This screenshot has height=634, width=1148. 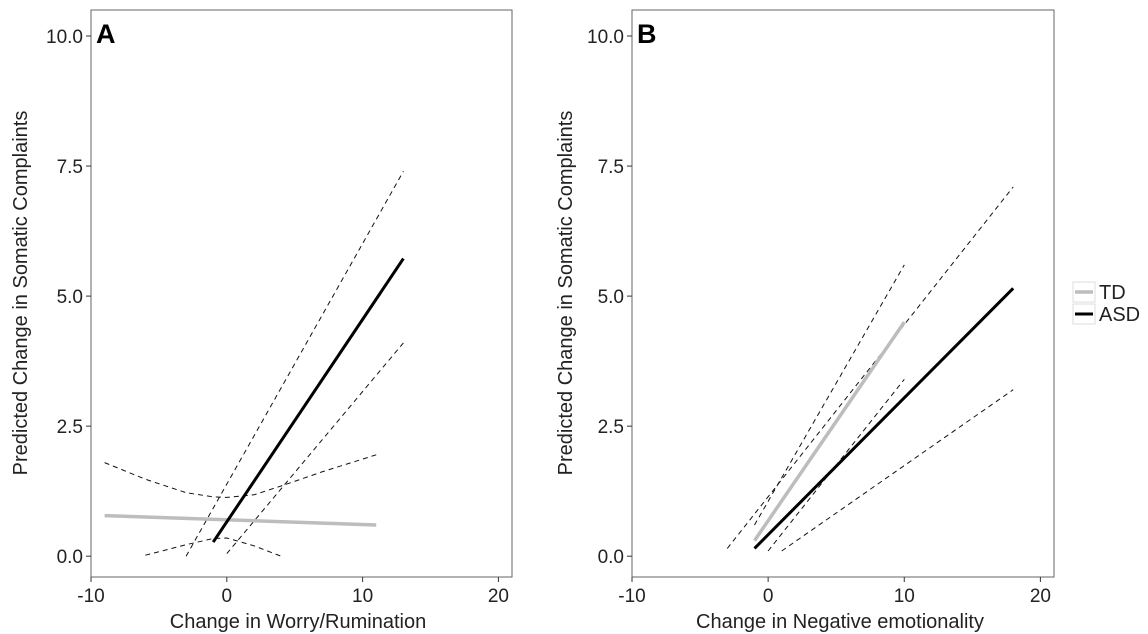 What do you see at coordinates (647, 34) in the screenshot?
I see `panel-b-letter: B` at bounding box center [647, 34].